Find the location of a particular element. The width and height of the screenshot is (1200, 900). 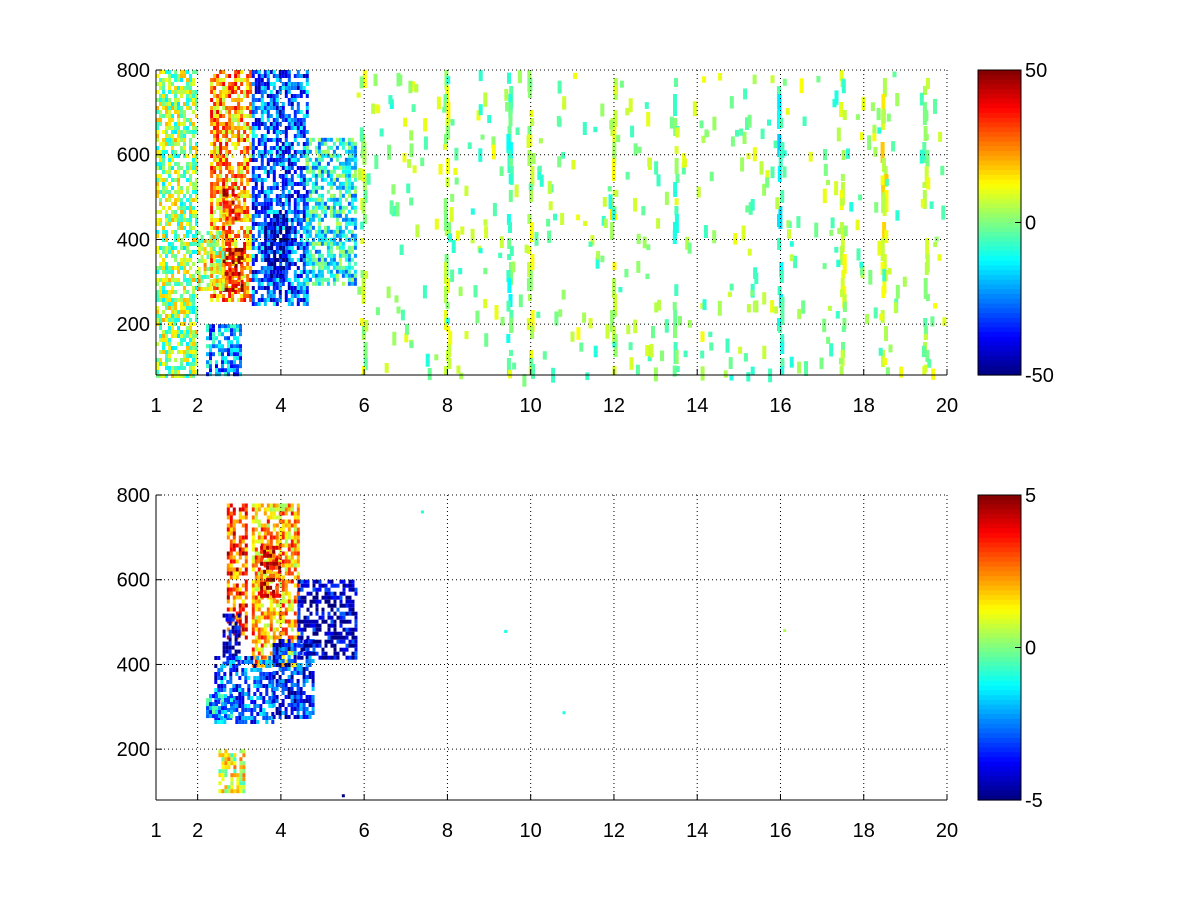

colorbar-segment is located at coordinates (999, 92).